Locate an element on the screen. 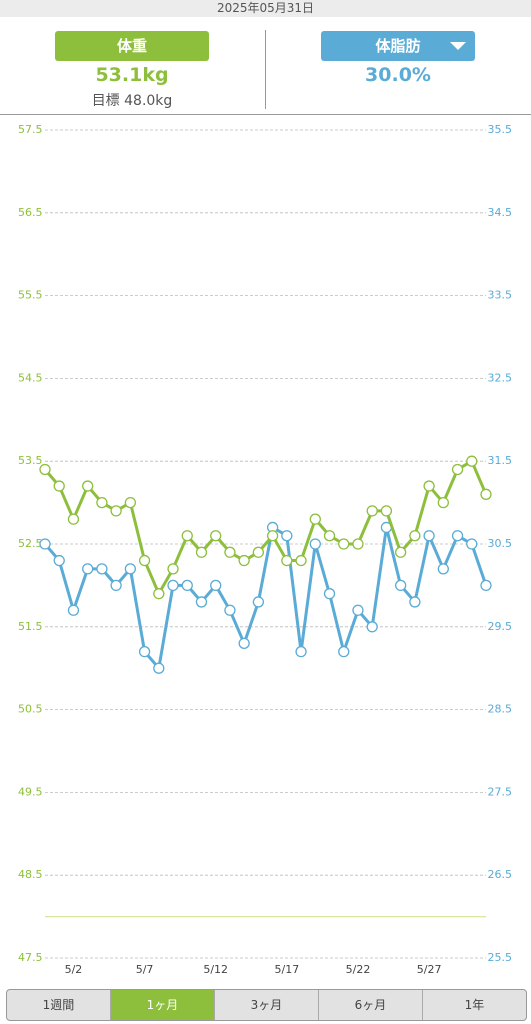  y2-tick-label: 32.5 is located at coordinates (500, 377).